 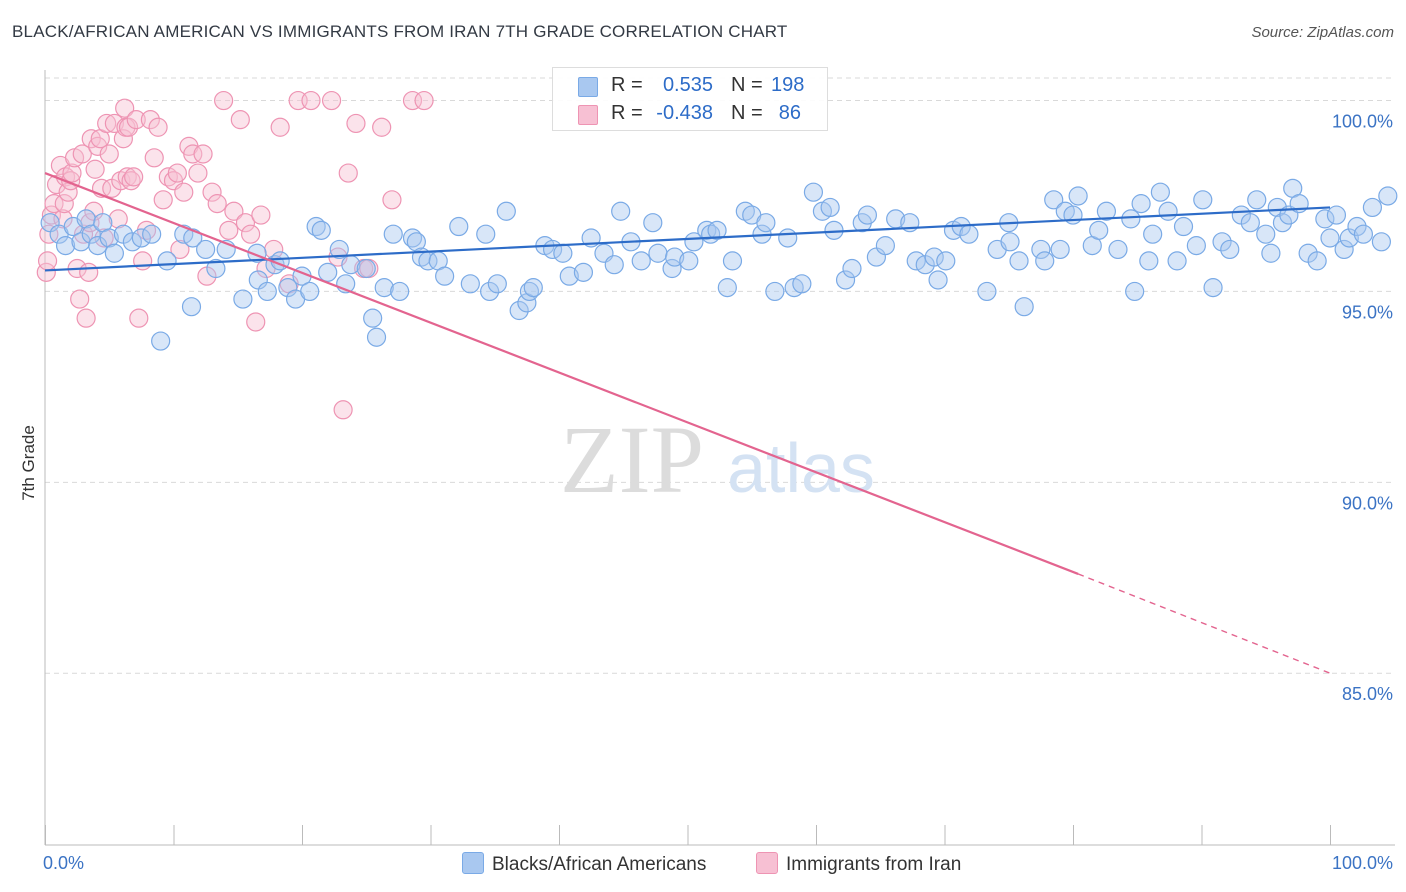 What do you see at coordinates (1367, 312) in the screenshot?
I see `y-tick-label: 95.0%` at bounding box center [1367, 312].